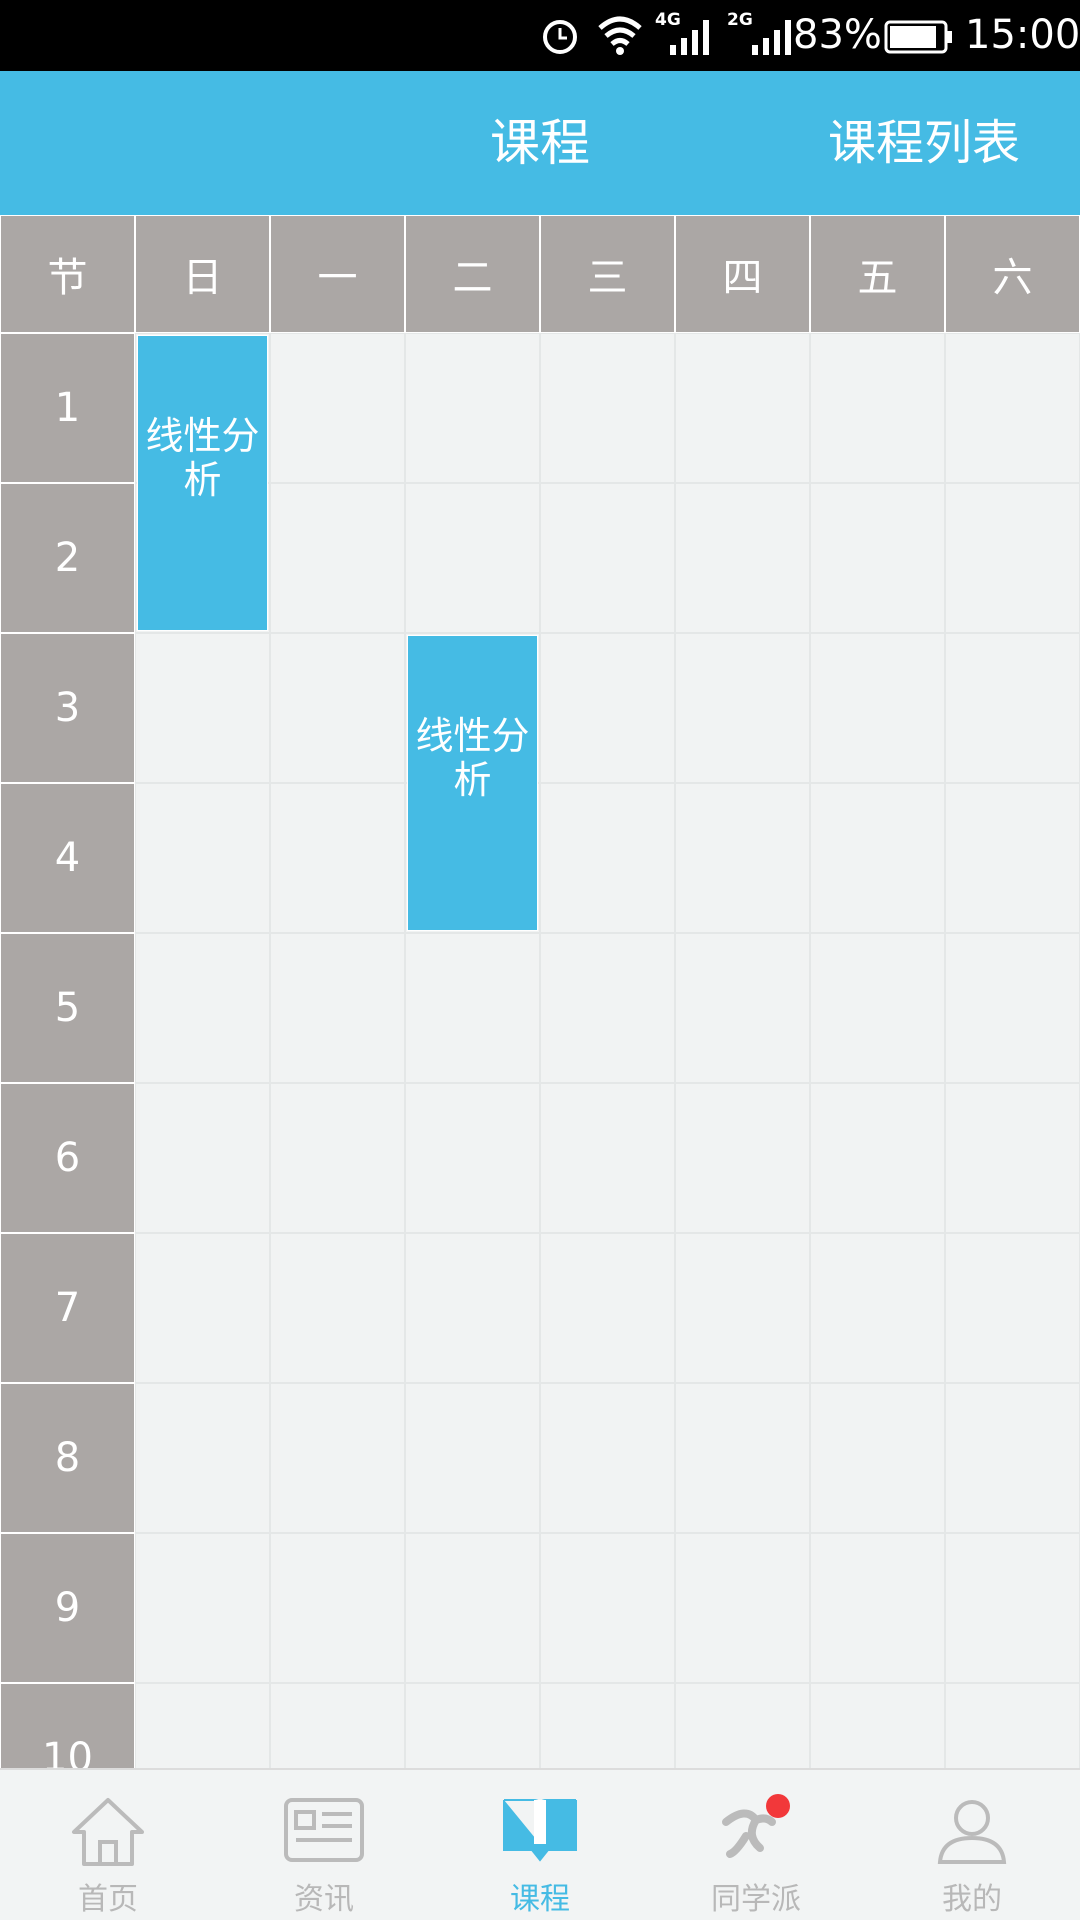  I want to click on period-label: 3, so click(67, 708).